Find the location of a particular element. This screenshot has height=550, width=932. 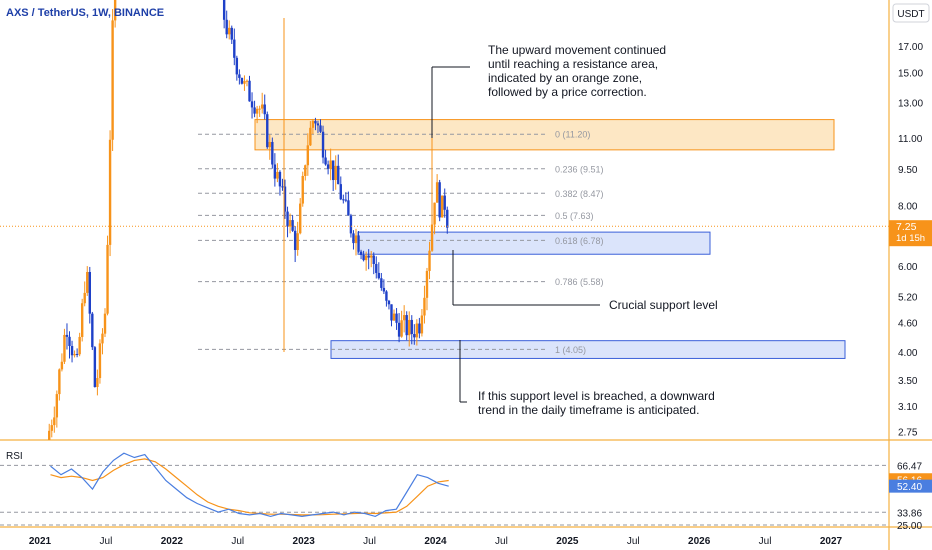

price-tick-label: 3.50 is located at coordinates (908, 381).